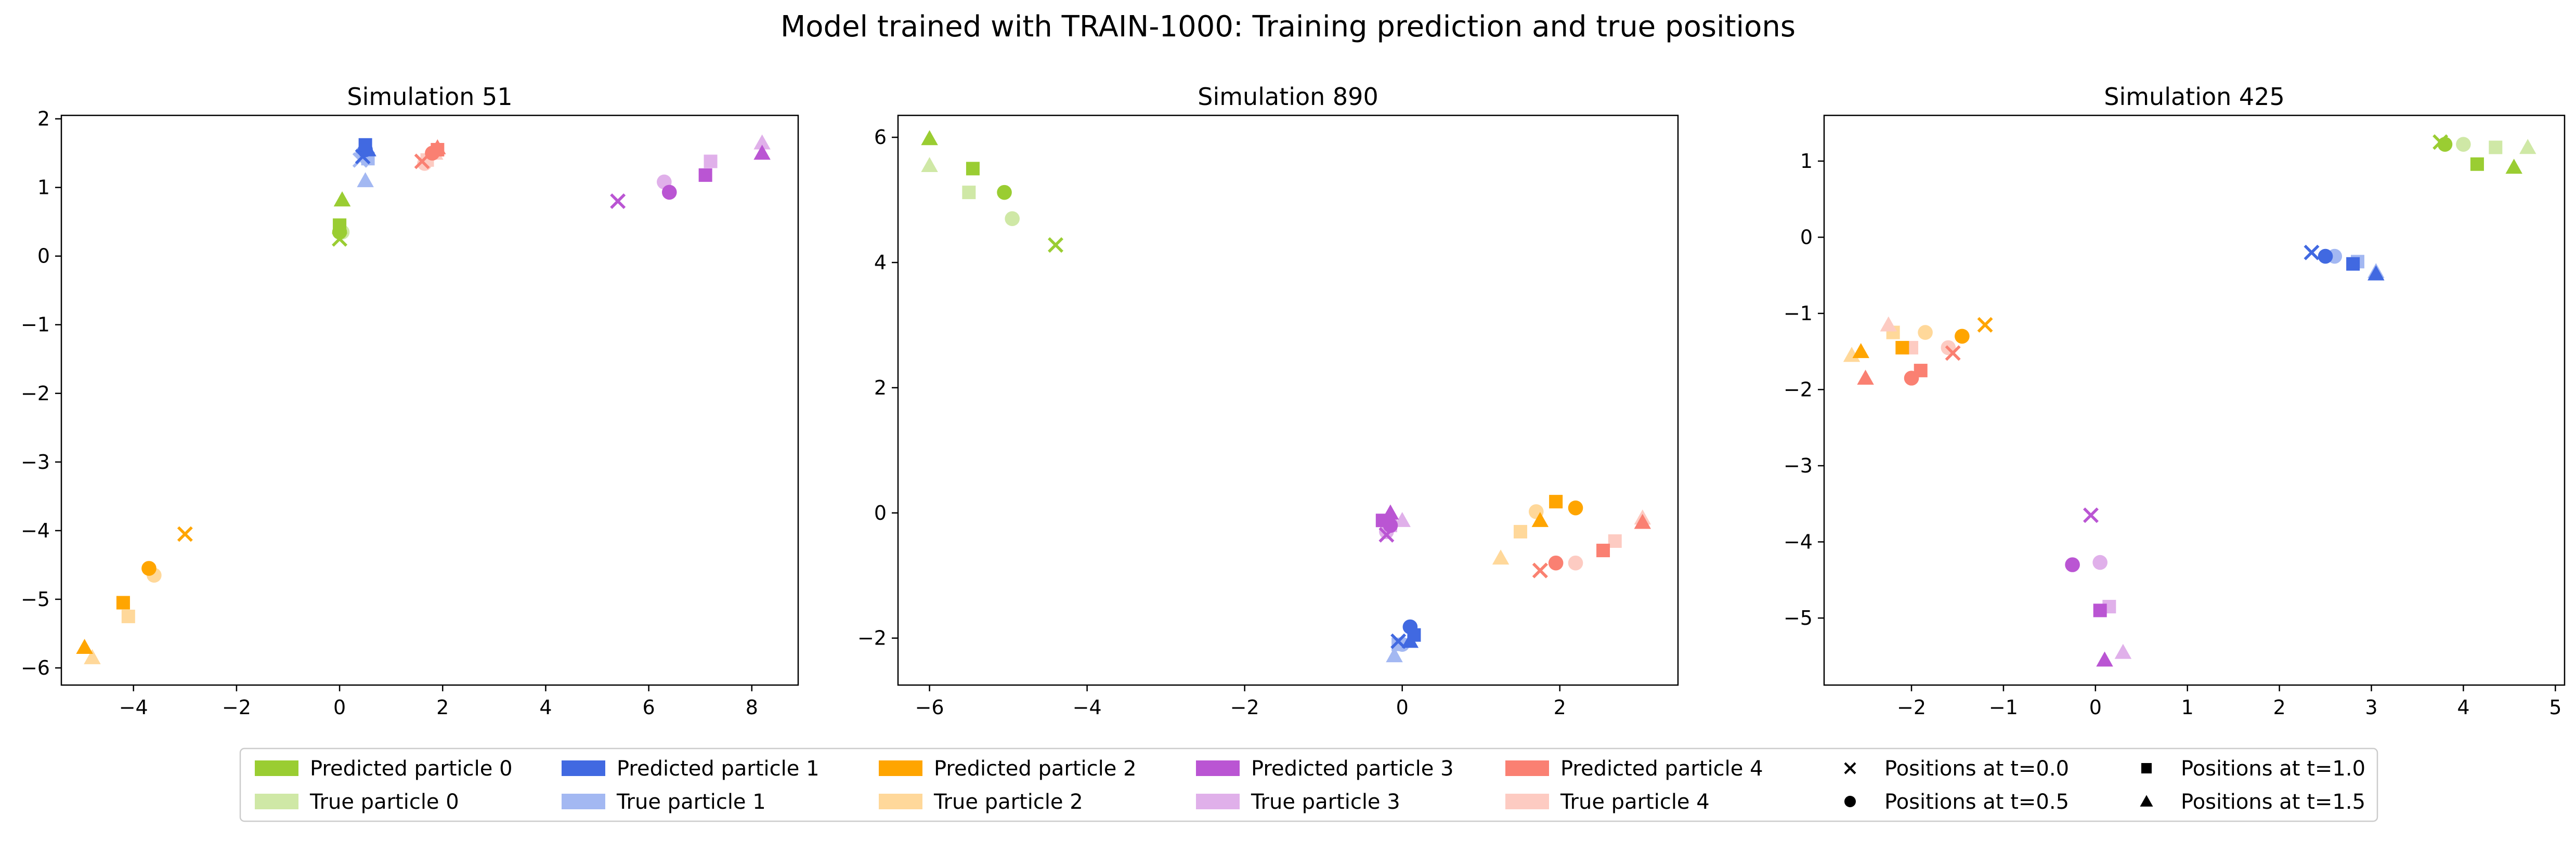 The image size is (2576, 841). Describe the element at coordinates (929, 707) in the screenshot. I see `x-tick-label: −6` at that location.